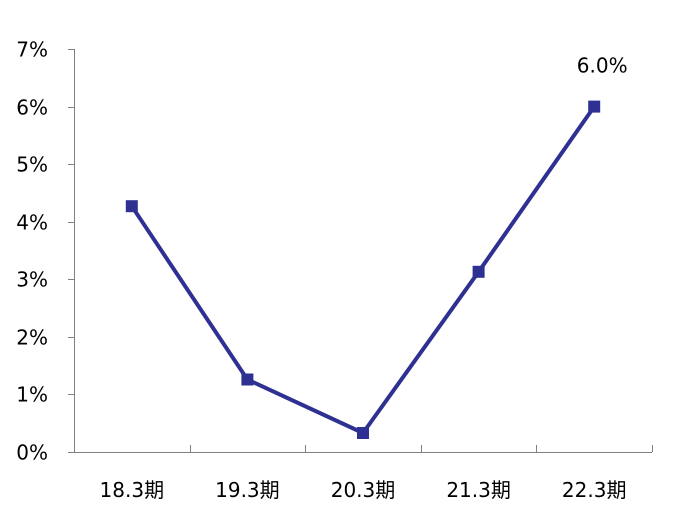 This screenshot has width=674, height=526. Describe the element at coordinates (247, 490) in the screenshot. I see `x-tick-label: 19.3期` at that location.